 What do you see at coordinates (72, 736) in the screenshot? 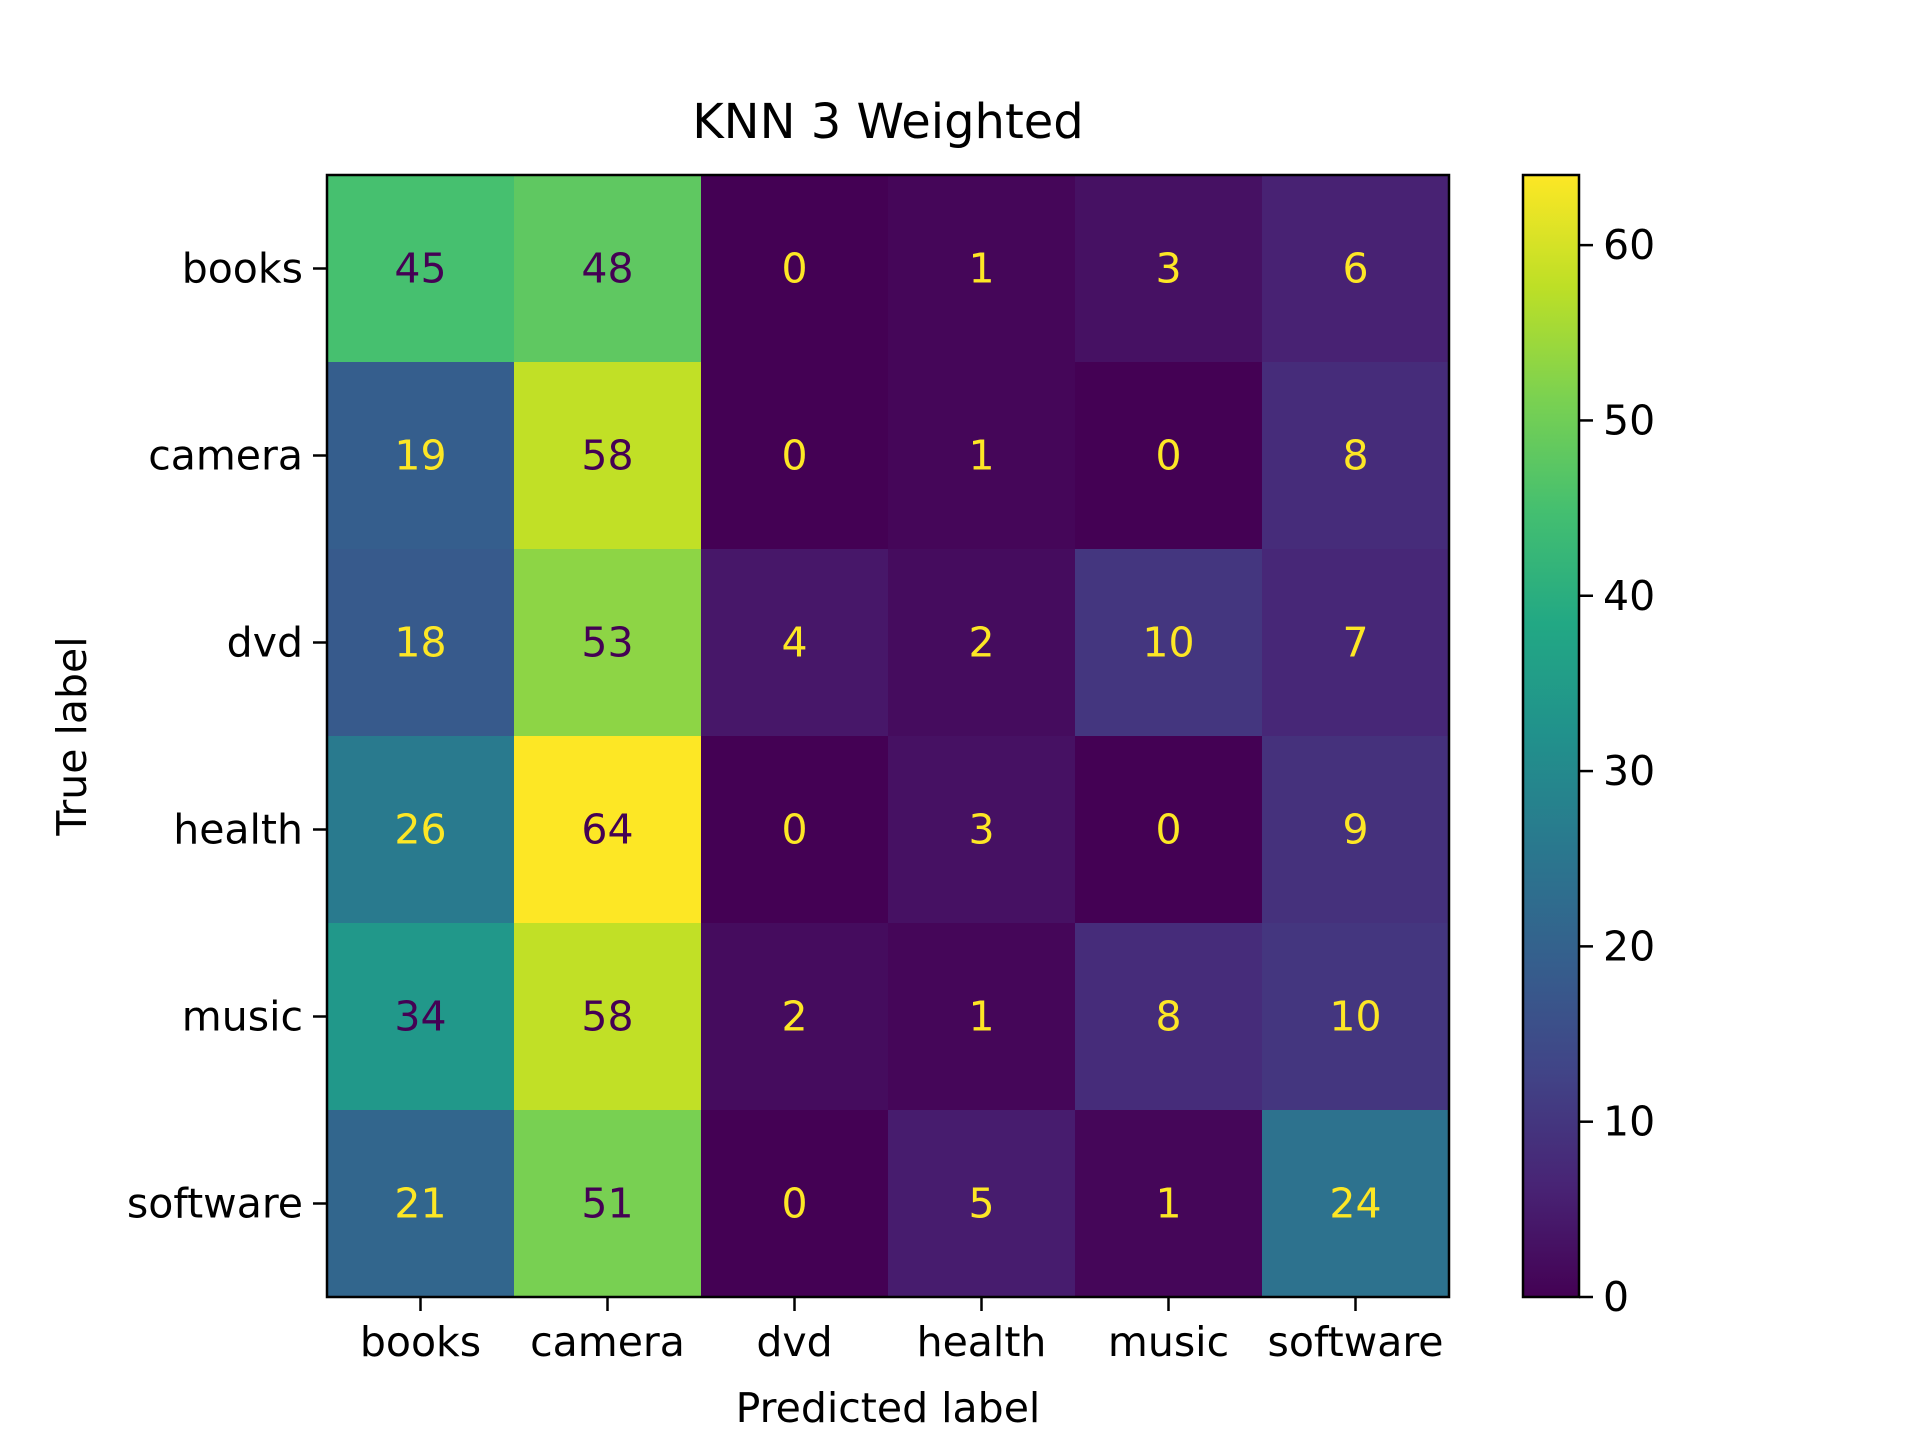
I see `y-axis-label: True label` at bounding box center [72, 736].